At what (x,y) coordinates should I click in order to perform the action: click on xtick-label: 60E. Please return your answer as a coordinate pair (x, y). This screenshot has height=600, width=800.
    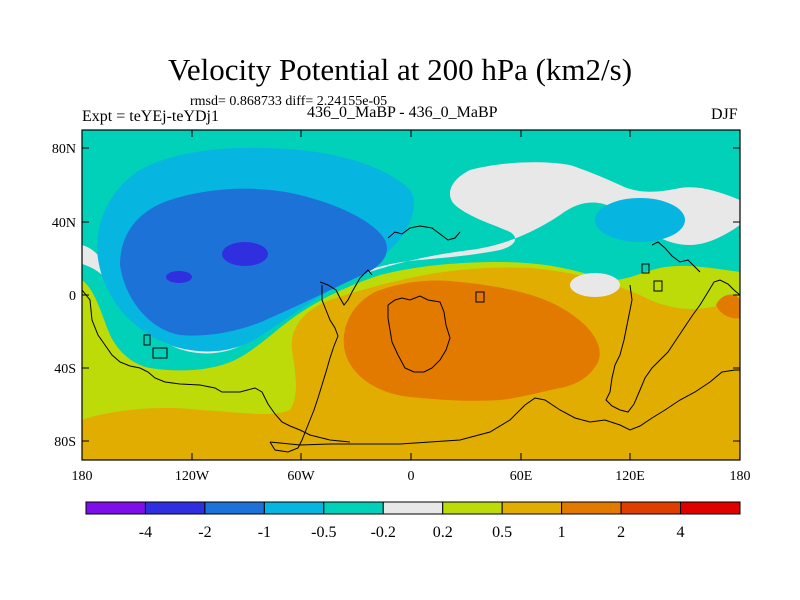
    Looking at the image, I should click on (521, 476).